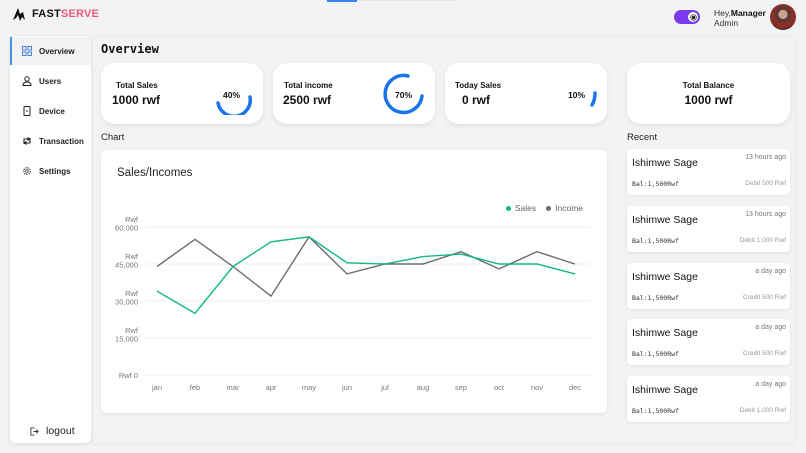 The height and width of the screenshot is (453, 806). I want to click on x-tick-label: jul, so click(384, 387).